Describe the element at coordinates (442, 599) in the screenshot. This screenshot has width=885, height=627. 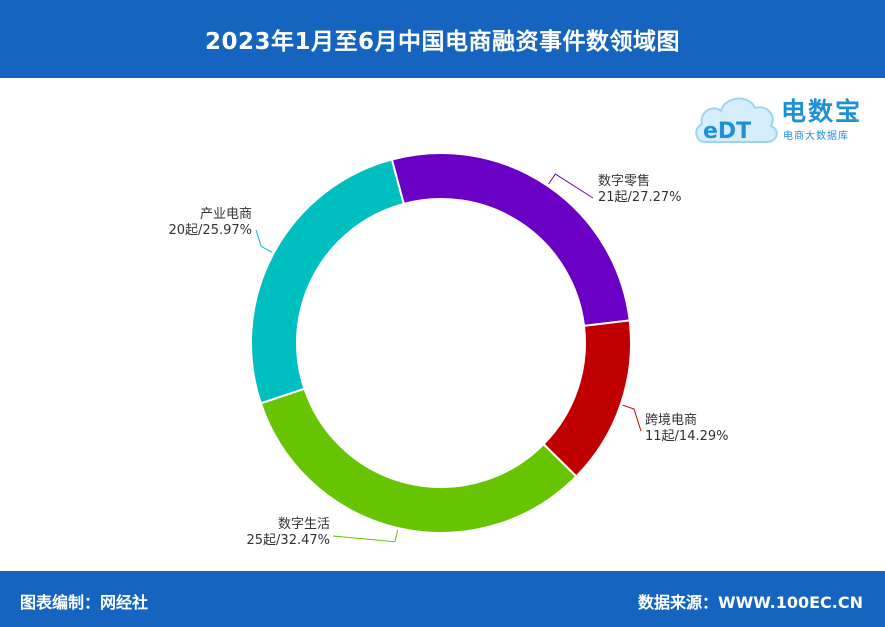
I see `chart-footer: 图表编制：网经社 数据来源：WWW.100EC.CN` at that location.